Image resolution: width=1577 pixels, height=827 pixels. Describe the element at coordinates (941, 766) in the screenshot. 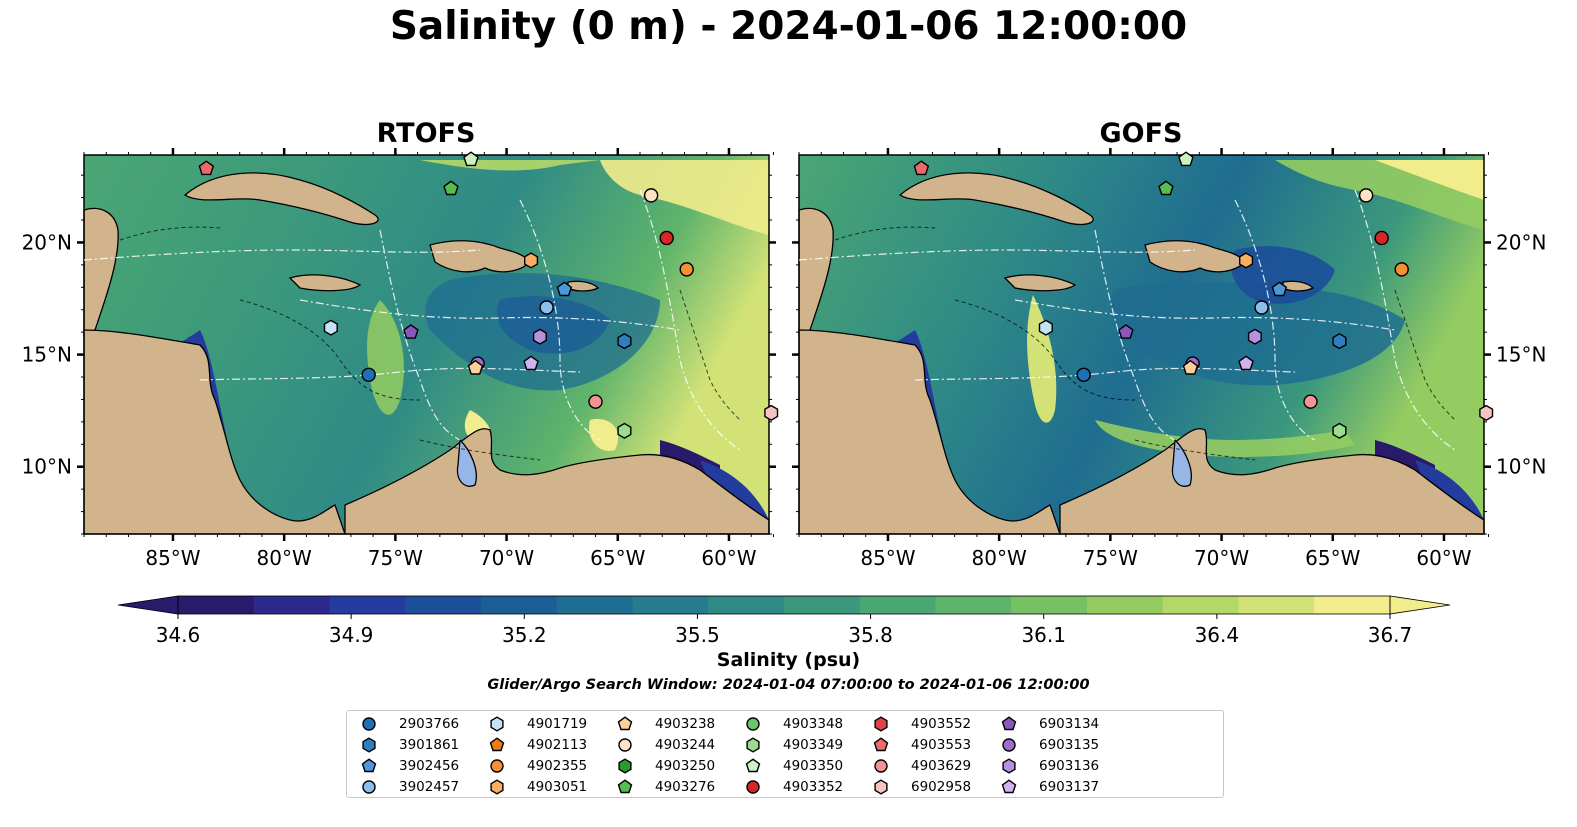

I see `legend-label: 4903629` at that location.